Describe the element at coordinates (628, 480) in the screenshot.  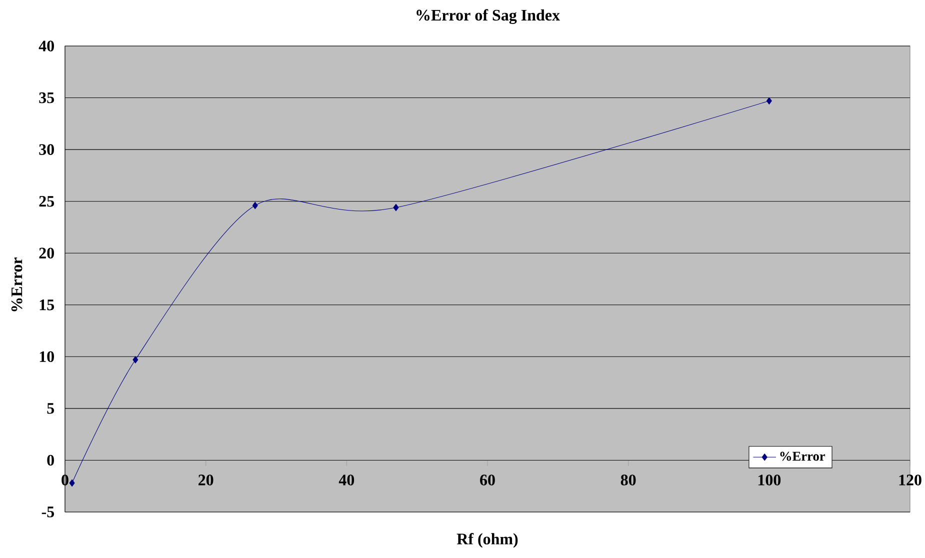
I see `x-tick-label: 80` at that location.